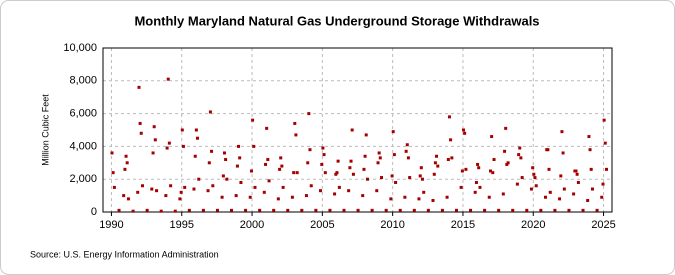 The height and width of the screenshot is (275, 675). What do you see at coordinates (111, 225) in the screenshot?
I see `x-tick-label: 1990` at bounding box center [111, 225].